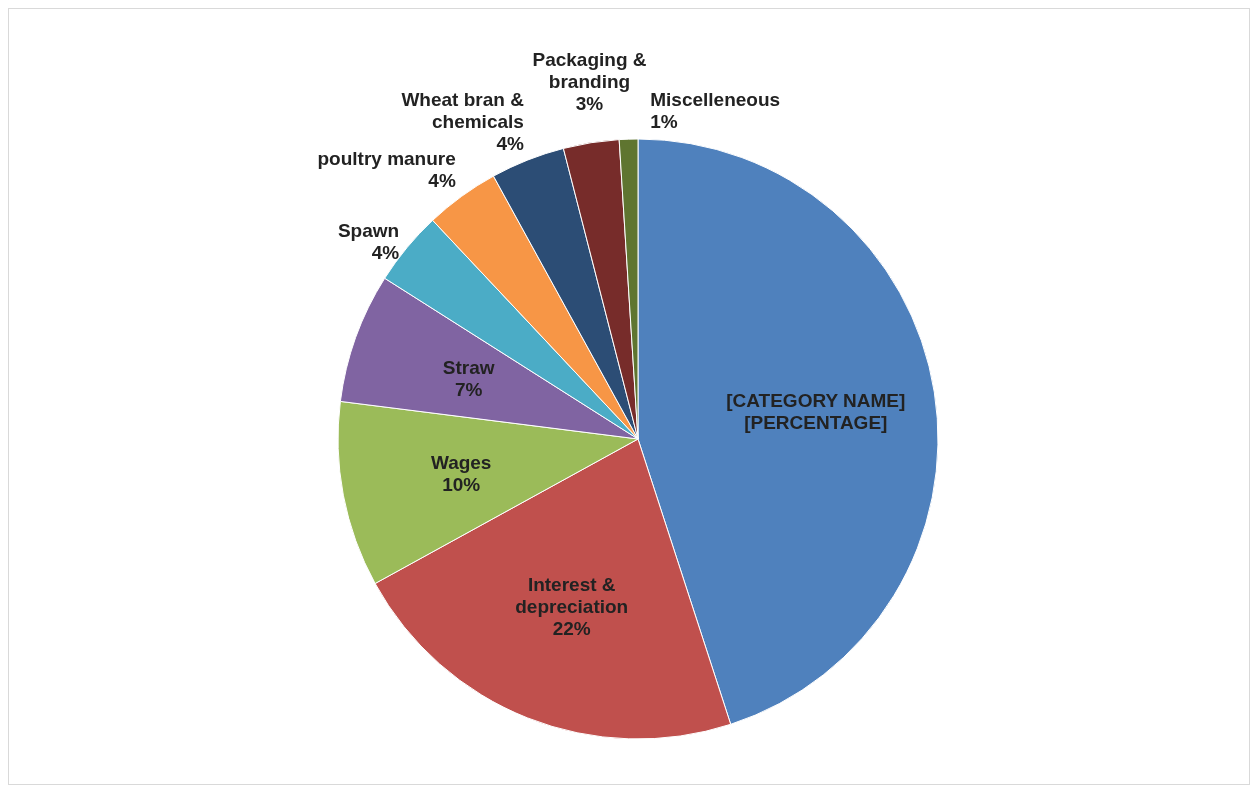 This screenshot has height=793, width=1257. Describe the element at coordinates (386, 158) in the screenshot. I see `slice-label: poultry manure` at that location.